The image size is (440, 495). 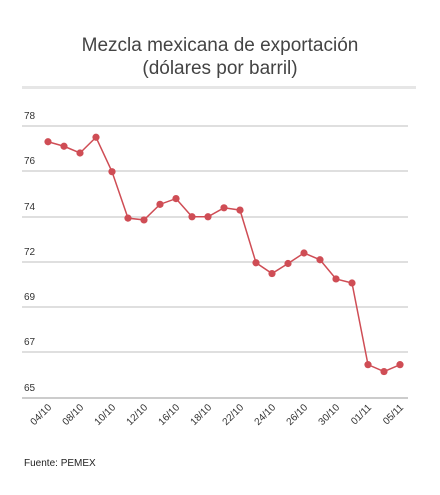 I want to click on x-tick-label: 26/10, so click(x=298, y=415).